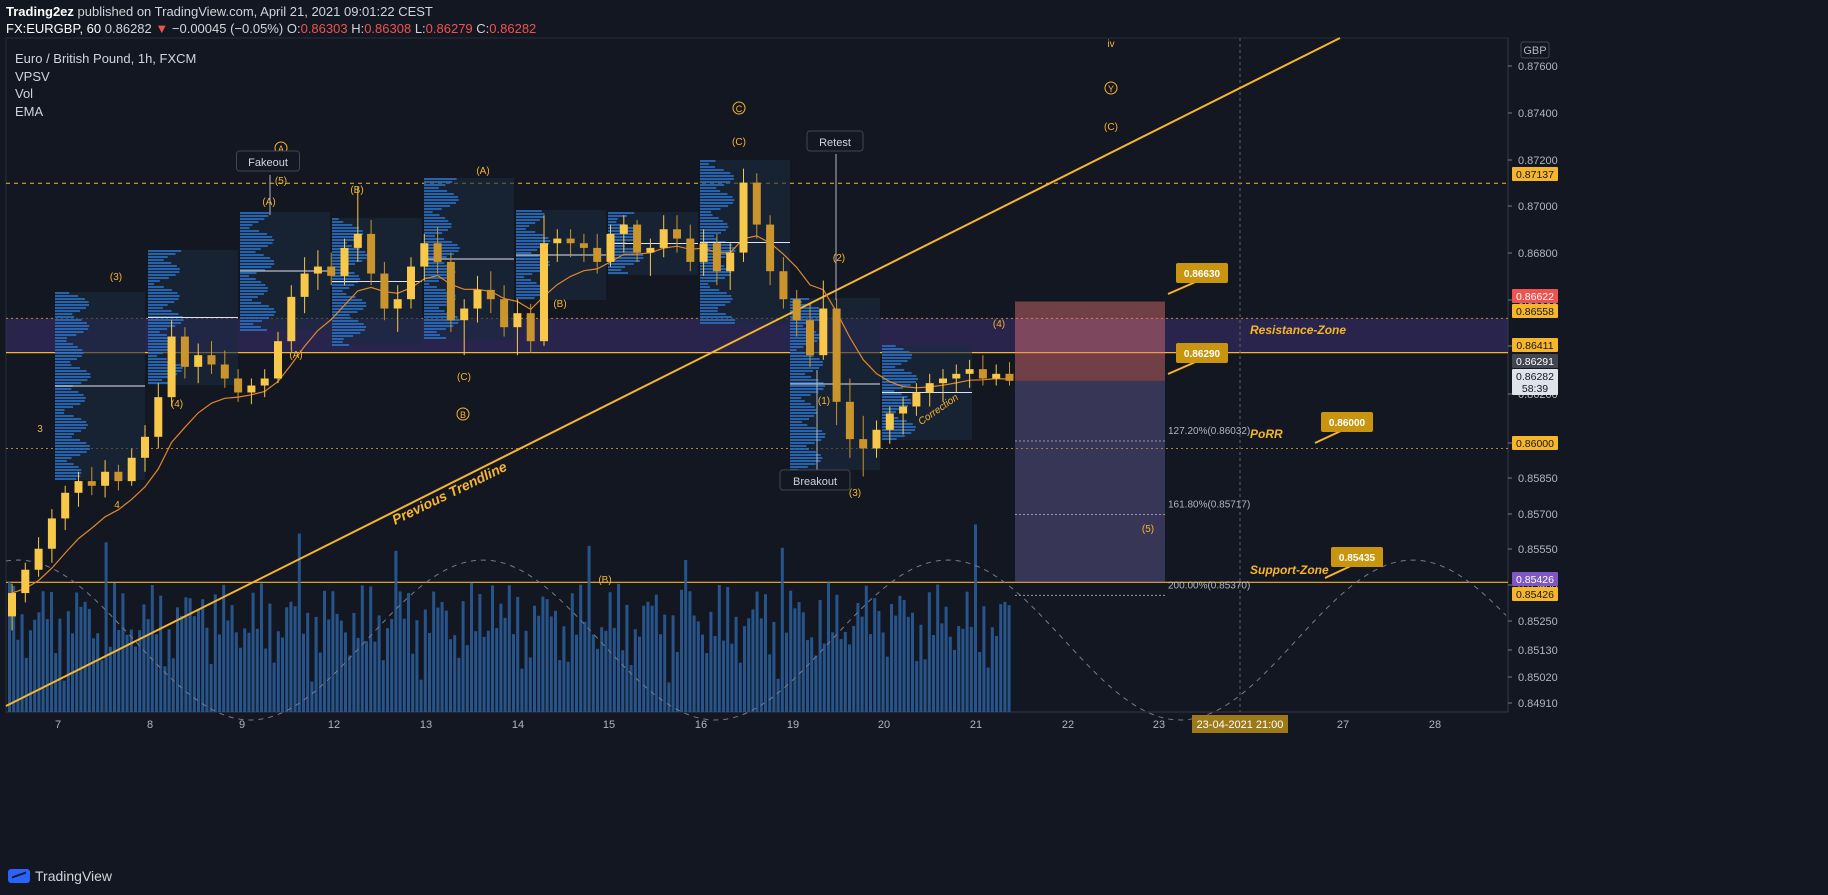 Image resolution: width=1828 pixels, height=895 pixels. What do you see at coordinates (32, 76) in the screenshot?
I see `legend-vpsv: VPSV` at bounding box center [32, 76].